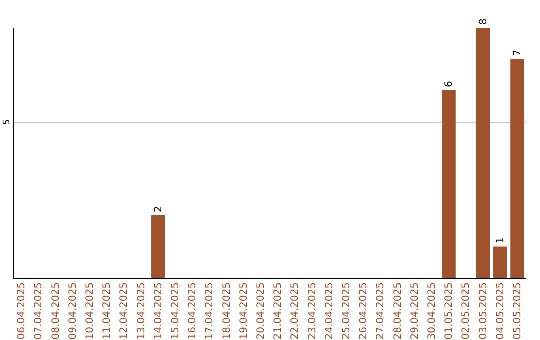 This screenshot has height=340, width=540. Describe the element at coordinates (398, 311) in the screenshot. I see `x-tick-label: 28.04.2025` at that location.